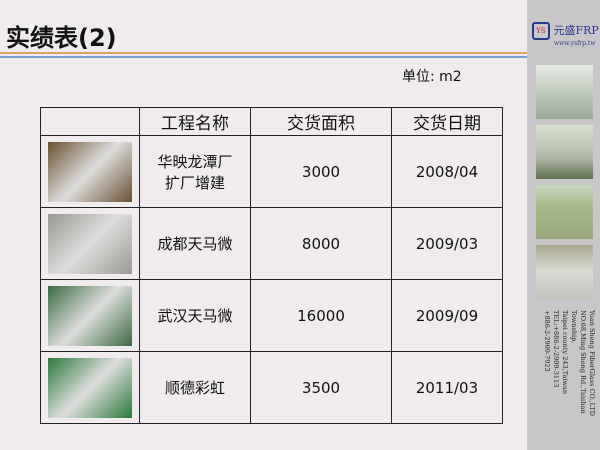 This screenshot has width=600, height=450. What do you see at coordinates (578, 362) in the screenshot?
I see `address-line: NO.68,Ming Sheng Rd.,Taishan Township,` at bounding box center [578, 362].